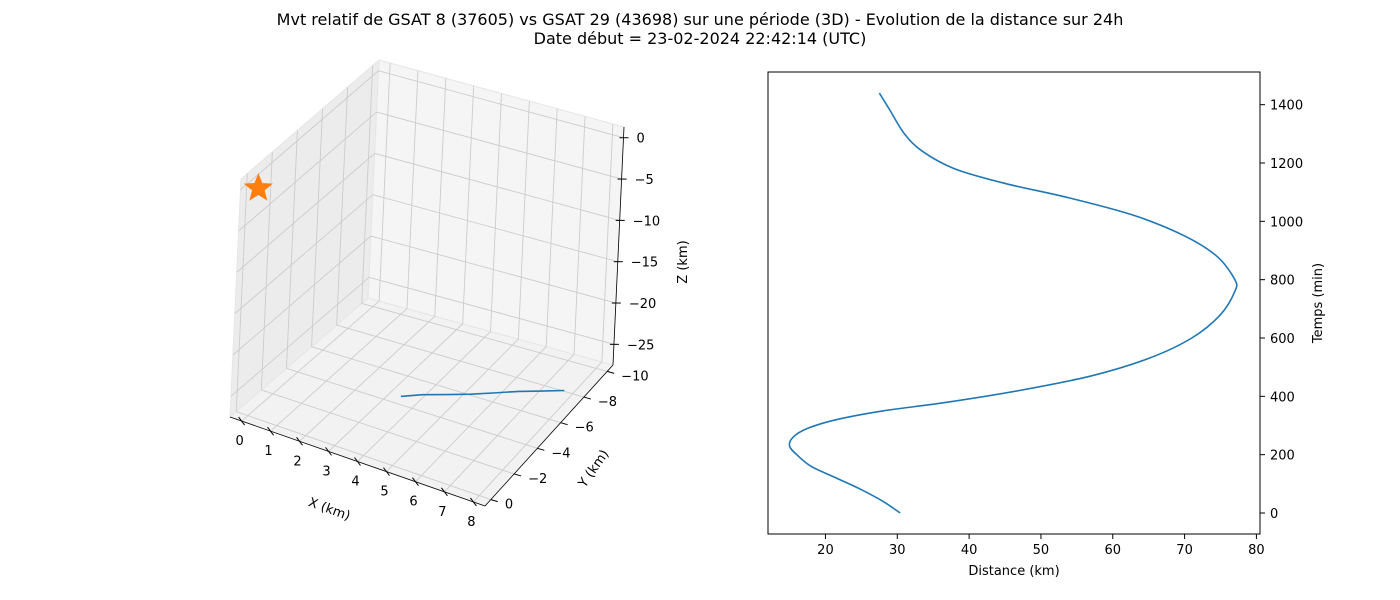  I want to click on x-tick-label: 6, so click(413, 502).